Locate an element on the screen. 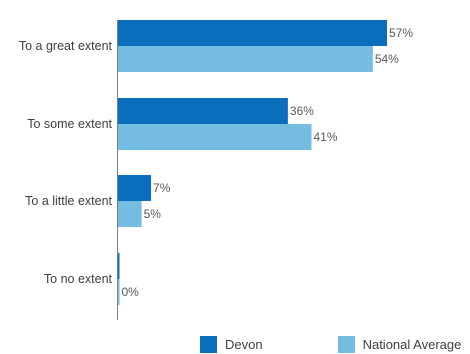 This screenshot has height=354, width=470. bar-devon-to-some-extent is located at coordinates (203, 111).